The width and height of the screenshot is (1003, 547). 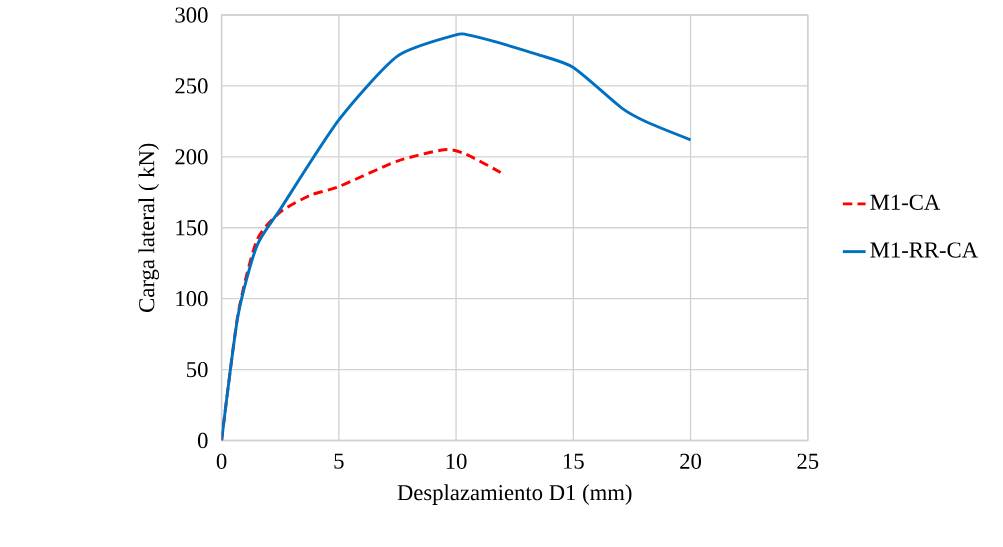 What do you see at coordinates (191, 157) in the screenshot?
I see `y-tick-label: 200` at bounding box center [191, 157].